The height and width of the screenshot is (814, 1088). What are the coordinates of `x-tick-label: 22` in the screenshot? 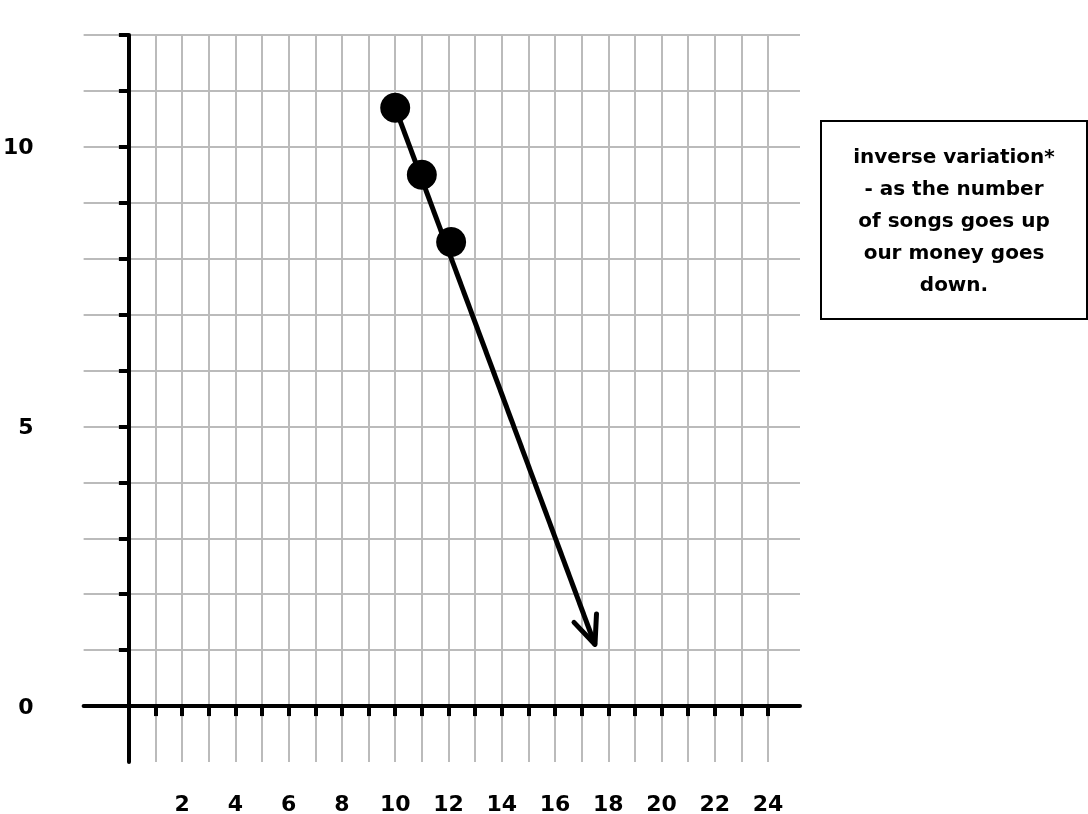 It's located at (715, 802).